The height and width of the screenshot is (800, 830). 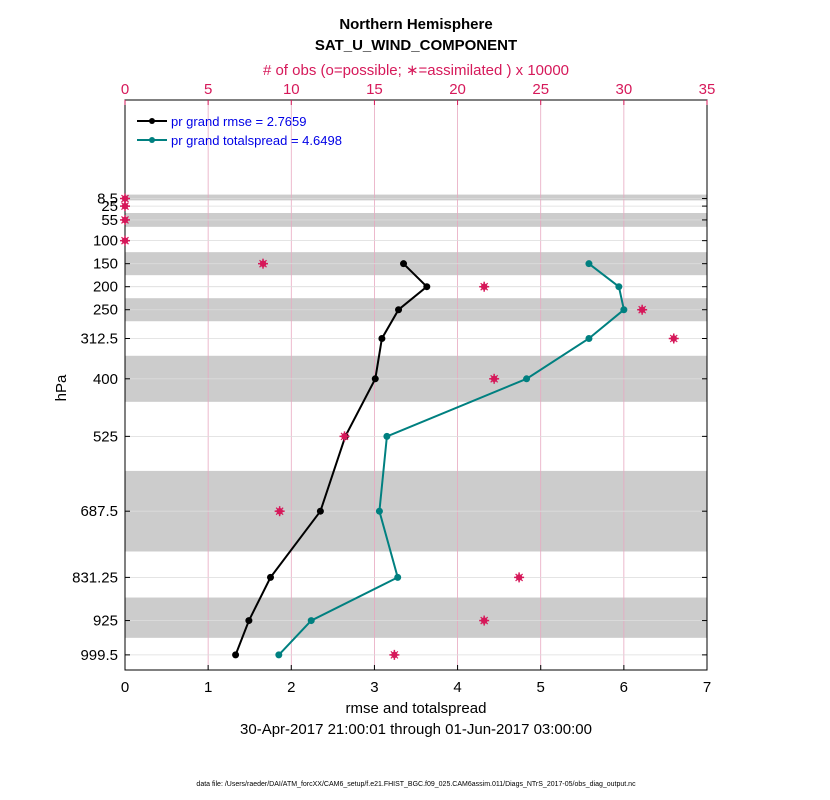 I want to click on top-tick-label: 5, so click(x=208, y=89).